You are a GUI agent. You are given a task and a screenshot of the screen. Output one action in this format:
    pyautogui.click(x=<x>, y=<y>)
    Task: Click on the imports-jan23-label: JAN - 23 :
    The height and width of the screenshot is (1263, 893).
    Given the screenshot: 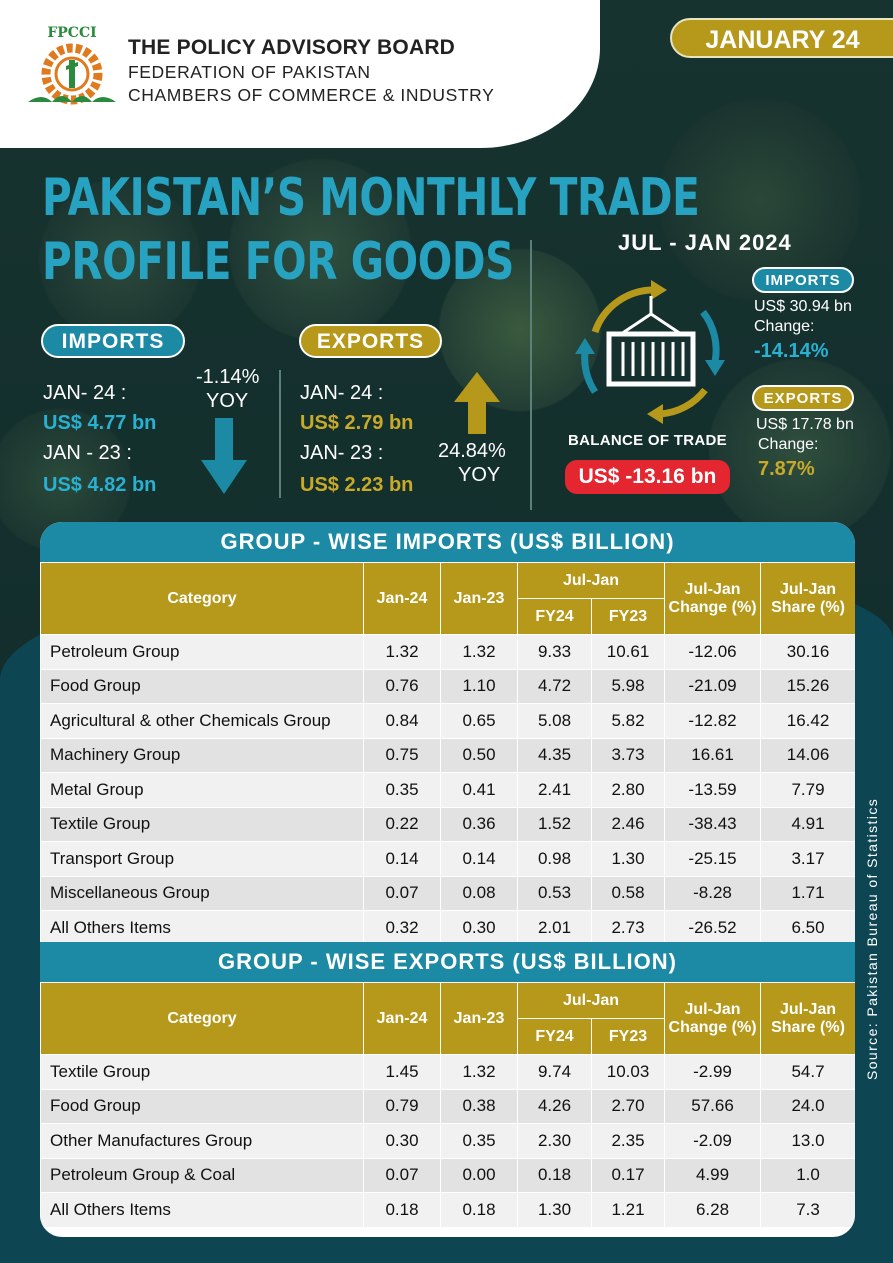 What is the action you would take?
    pyautogui.click(x=87, y=453)
    